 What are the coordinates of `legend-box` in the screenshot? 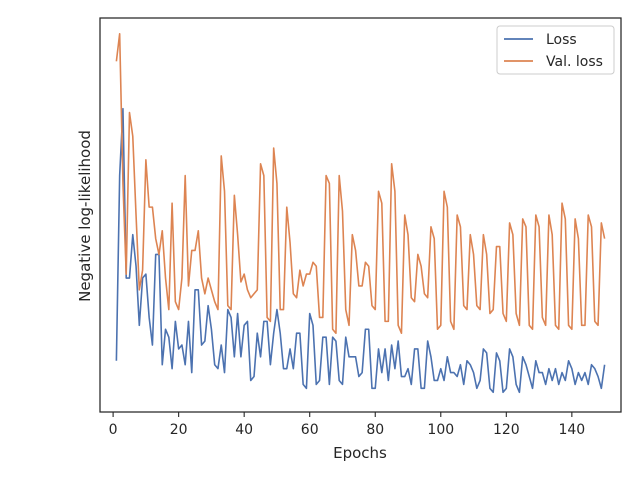 It's located at (555, 50).